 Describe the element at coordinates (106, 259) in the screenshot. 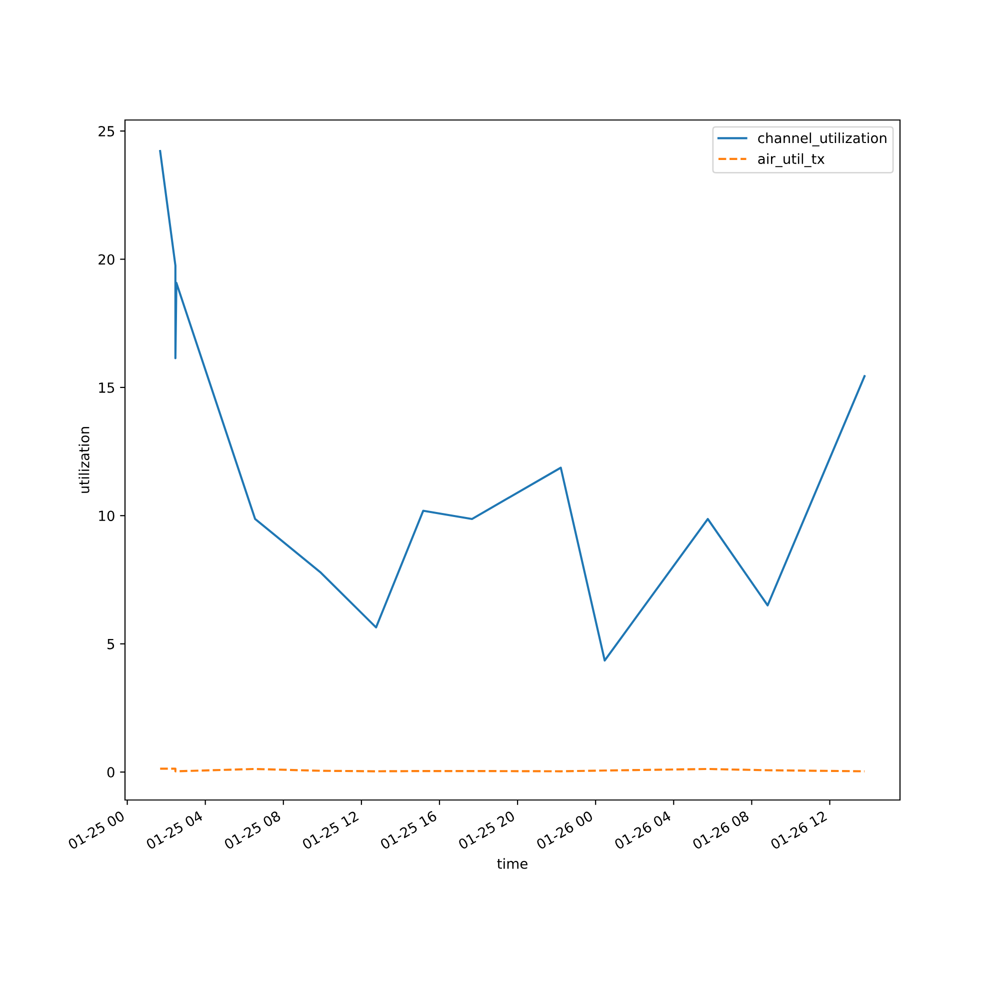

I see `y-tick-label: 20` at that location.